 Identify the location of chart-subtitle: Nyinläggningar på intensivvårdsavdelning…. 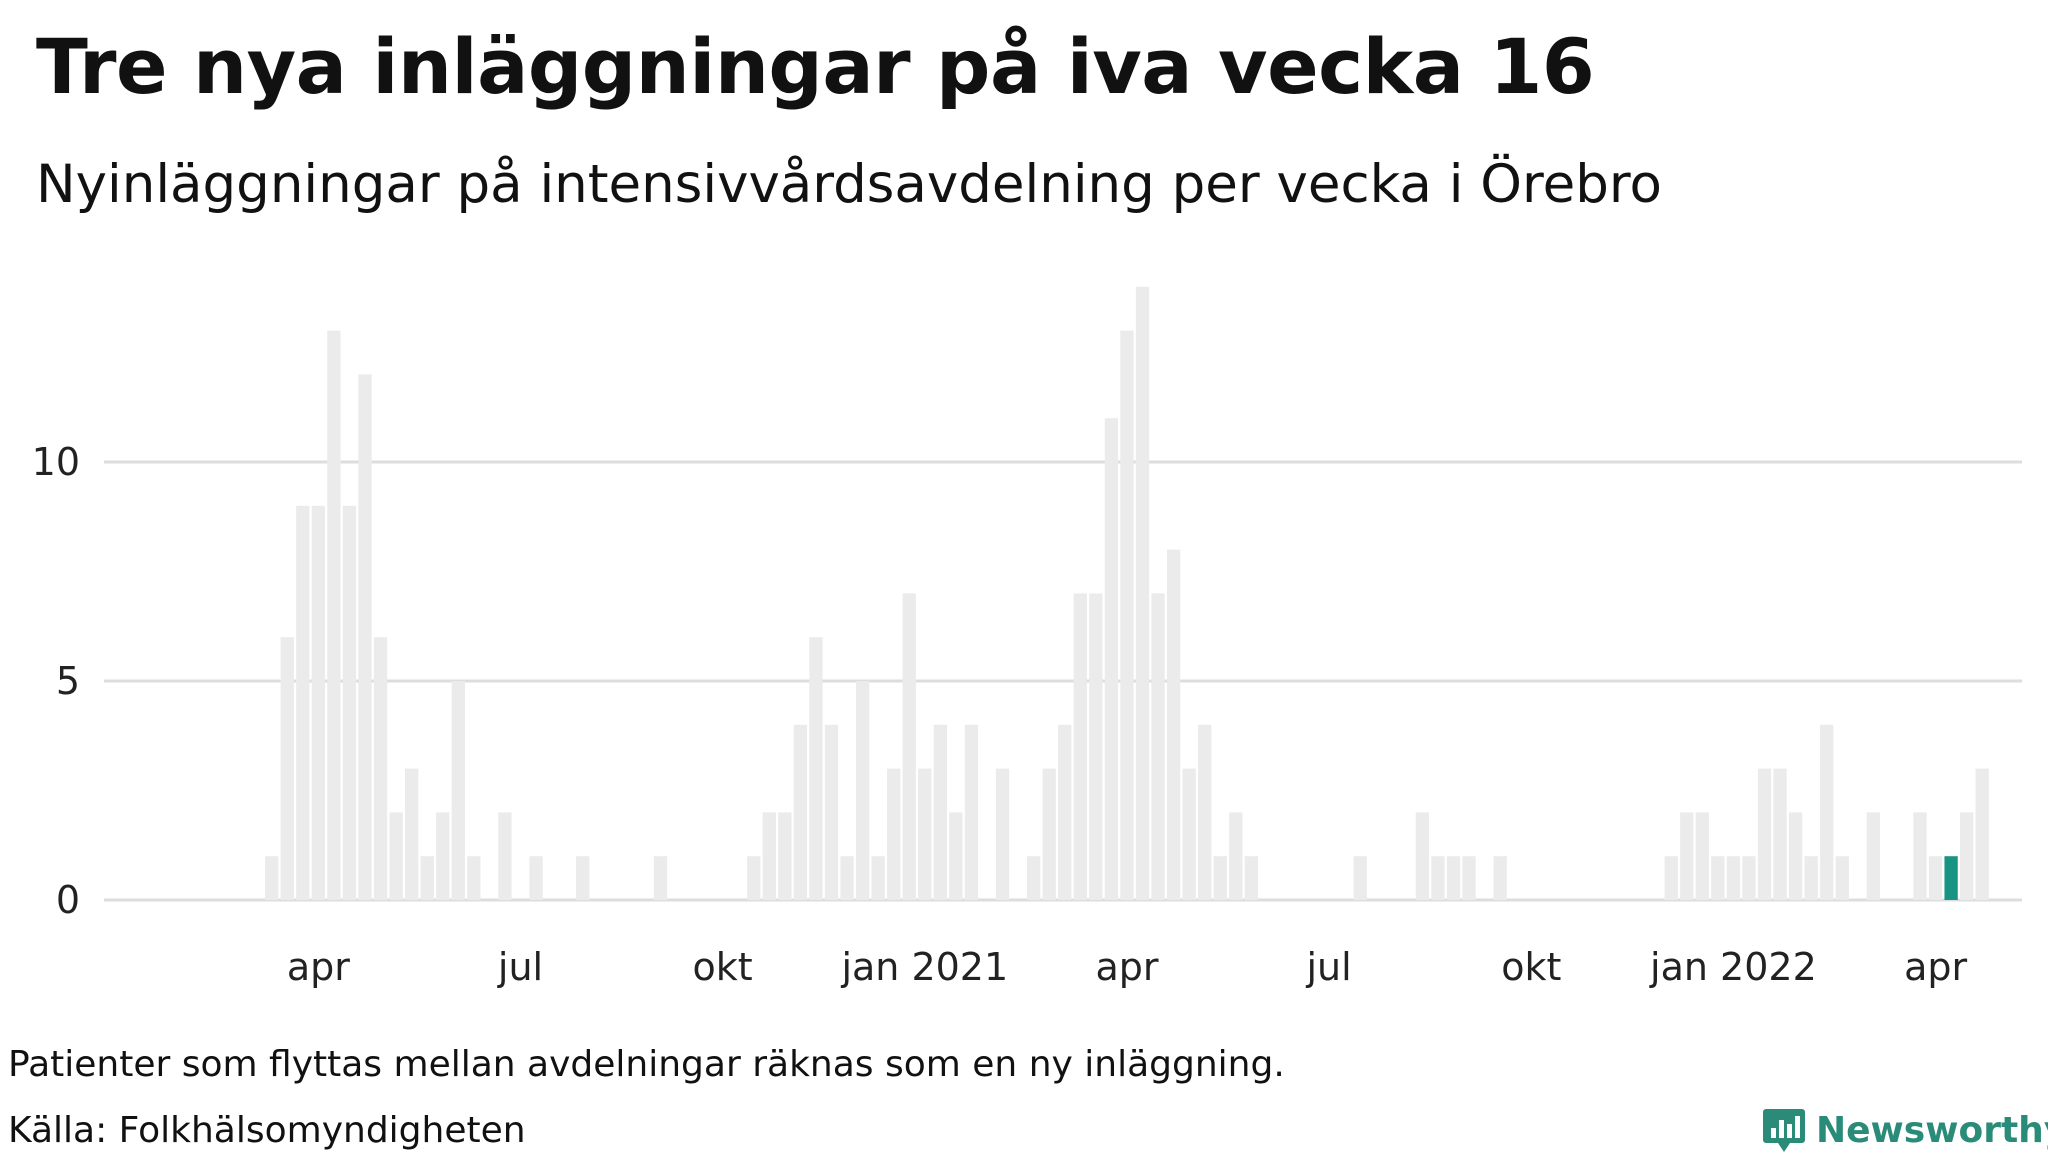
(849, 184).